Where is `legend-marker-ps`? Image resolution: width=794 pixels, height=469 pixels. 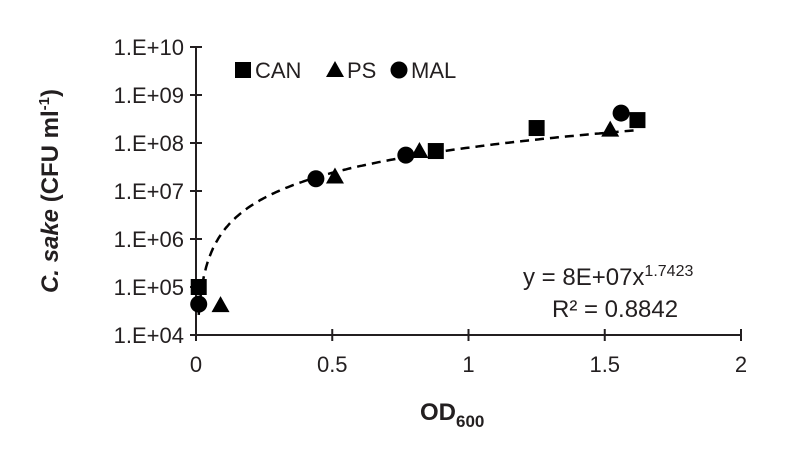
legend-marker-ps is located at coordinates (335, 69).